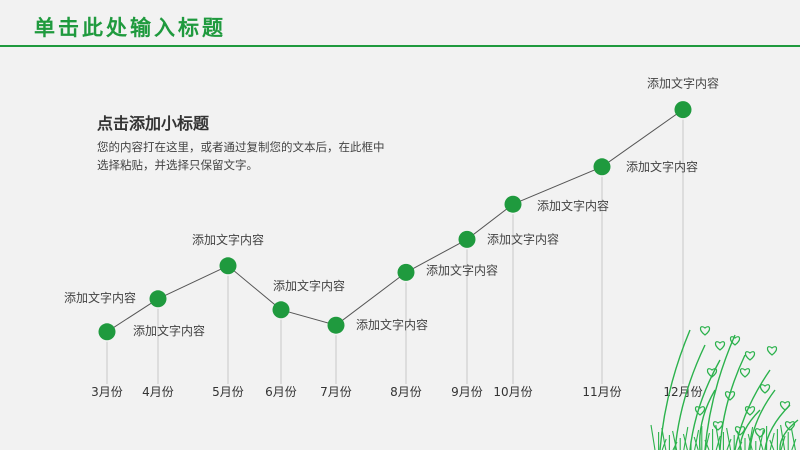 This screenshot has width=800, height=450. What do you see at coordinates (158, 392) in the screenshot?
I see `x-tick-label: 4月份` at bounding box center [158, 392].